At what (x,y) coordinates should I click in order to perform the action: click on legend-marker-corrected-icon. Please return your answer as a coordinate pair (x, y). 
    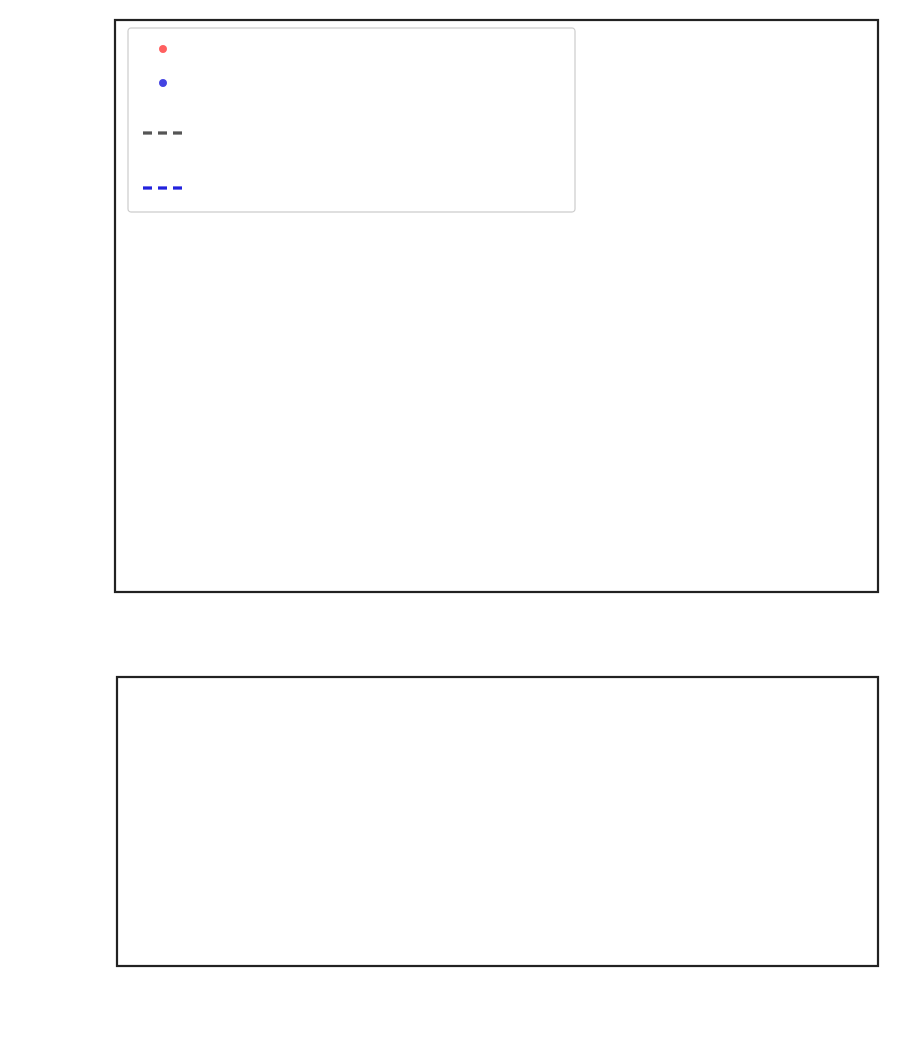
    Looking at the image, I should click on (163, 83).